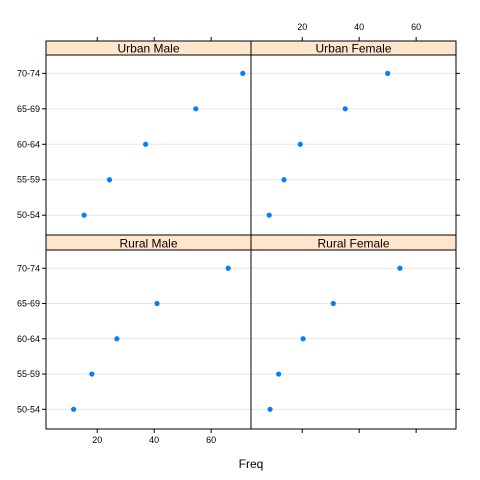  What do you see at coordinates (302, 27) in the screenshot?
I see `x-tick-label-top: 20` at bounding box center [302, 27].